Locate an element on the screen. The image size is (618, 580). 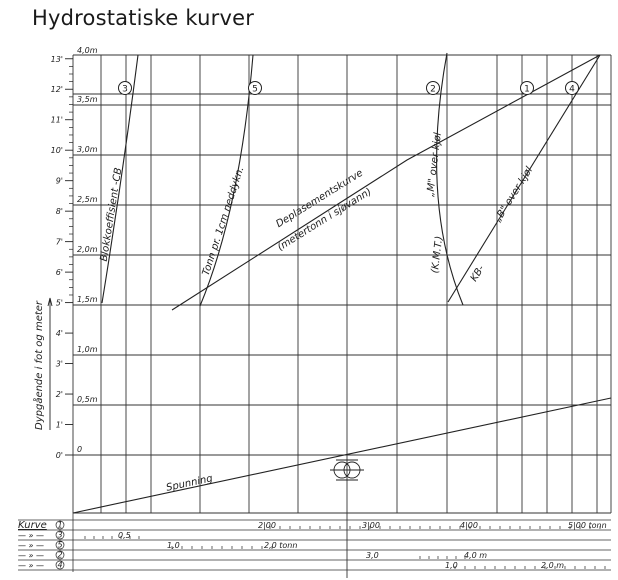
y-axis-label-feet: 3' is located at coordinates (59, 364).